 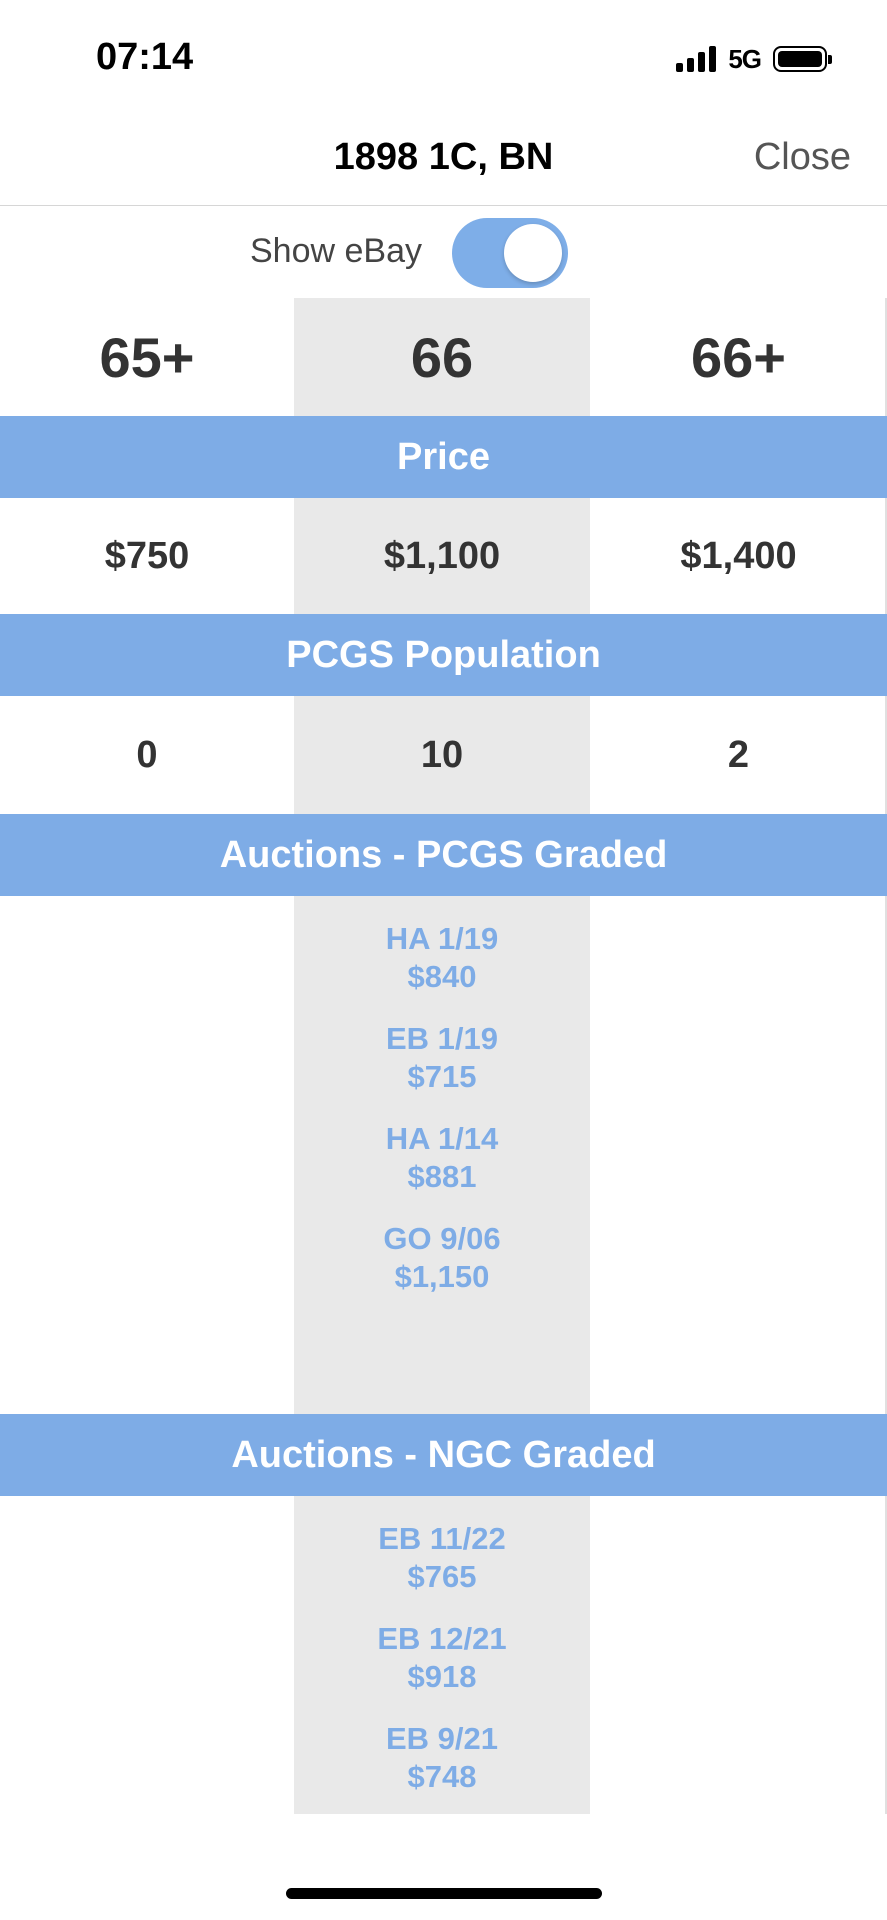 I want to click on status-time: 07:14, so click(x=145, y=57).